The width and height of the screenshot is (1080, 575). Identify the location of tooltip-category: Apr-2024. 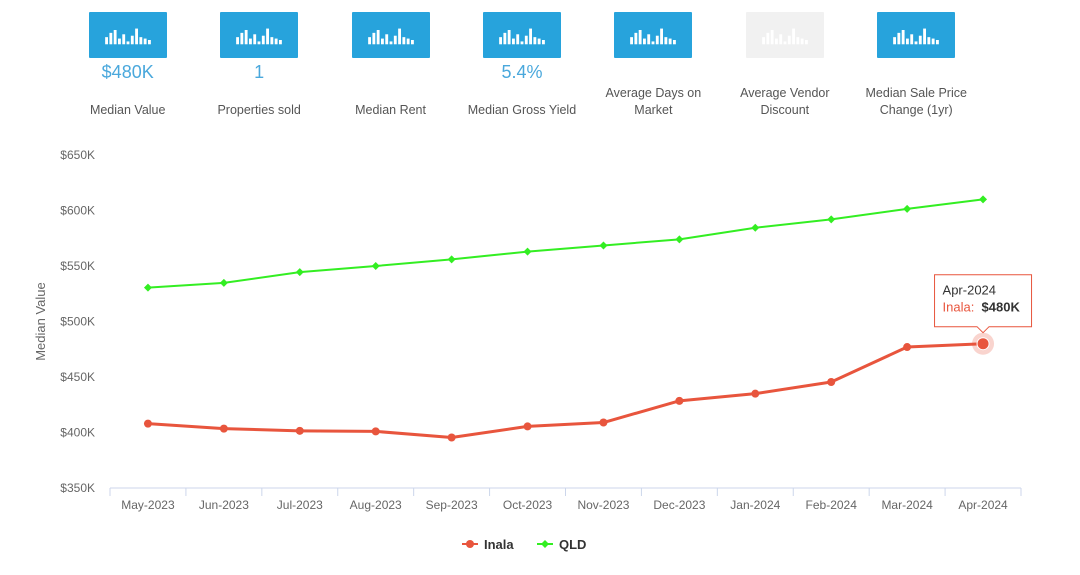
(969, 290).